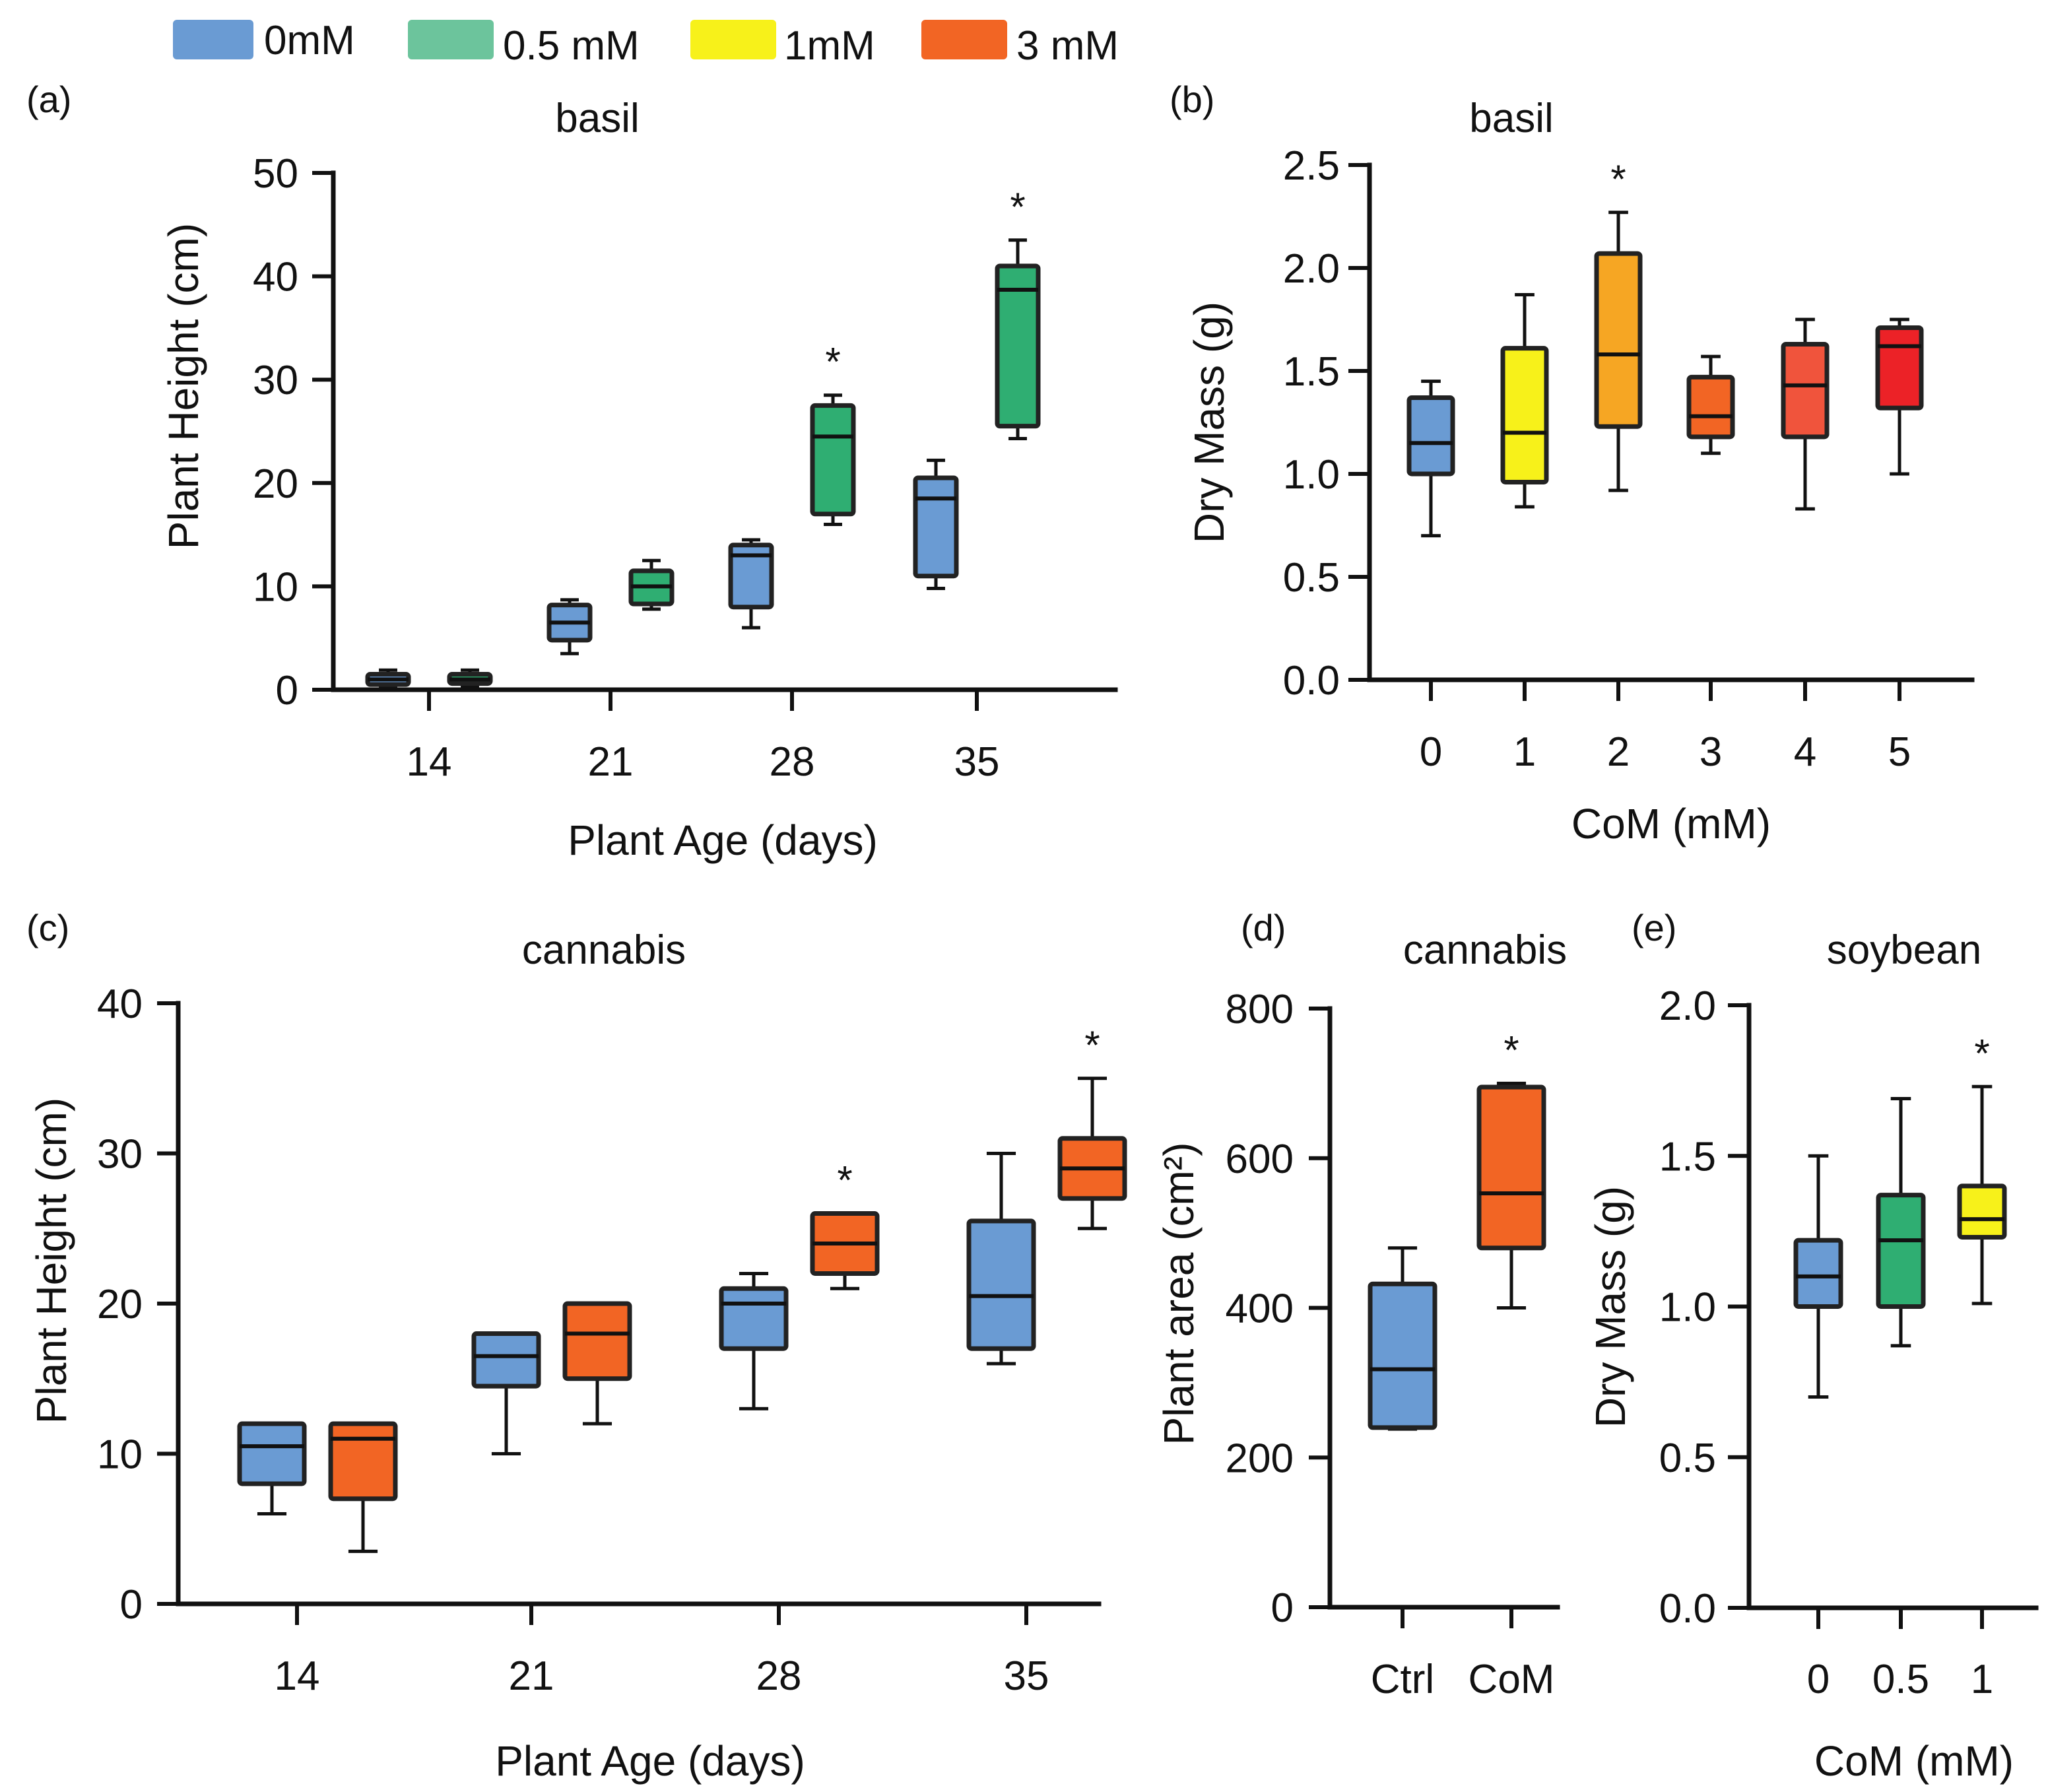 The width and height of the screenshot is (2048, 1792). Describe the element at coordinates (1260, 1159) in the screenshot. I see `y-tick-label: 600` at that location.